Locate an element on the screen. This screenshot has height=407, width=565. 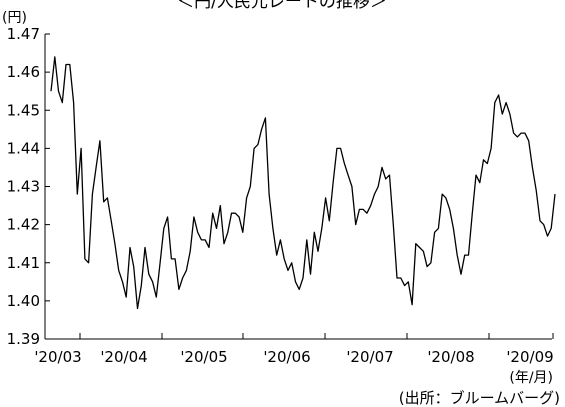
x-tick-label: '20/04 is located at coordinates (123, 357).